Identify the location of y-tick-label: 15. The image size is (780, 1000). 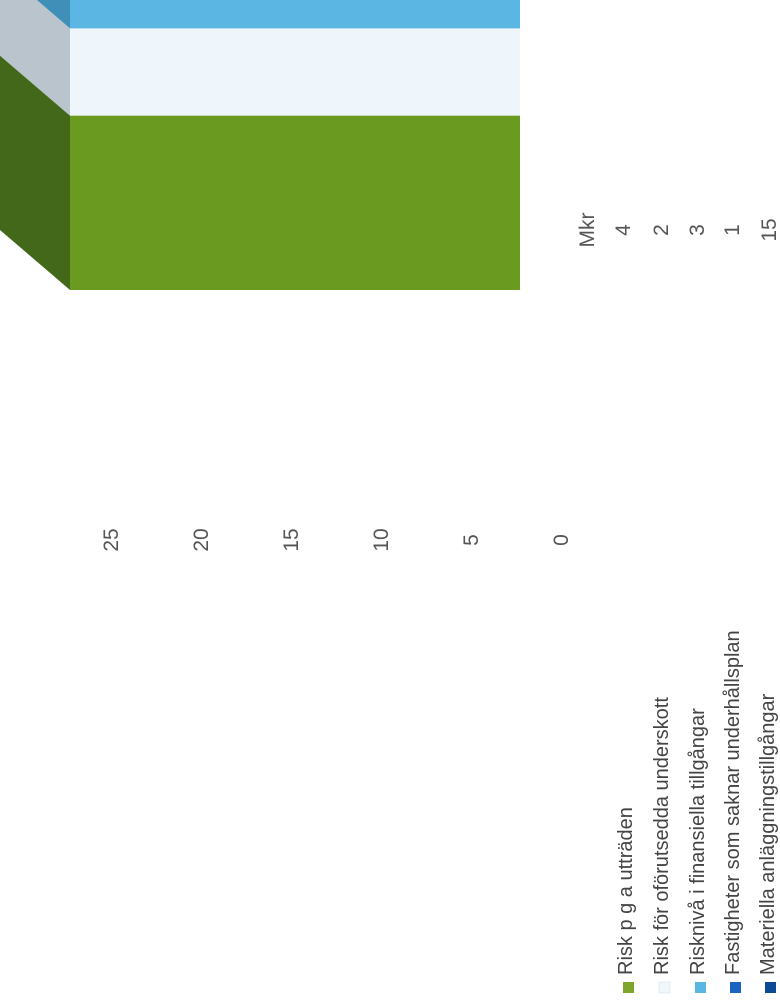
(291, 539).